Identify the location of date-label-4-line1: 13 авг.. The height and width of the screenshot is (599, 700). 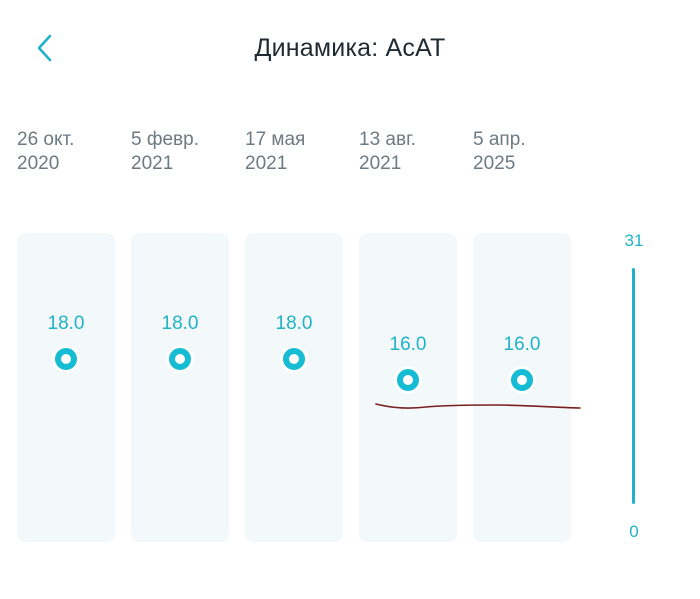
(387, 139).